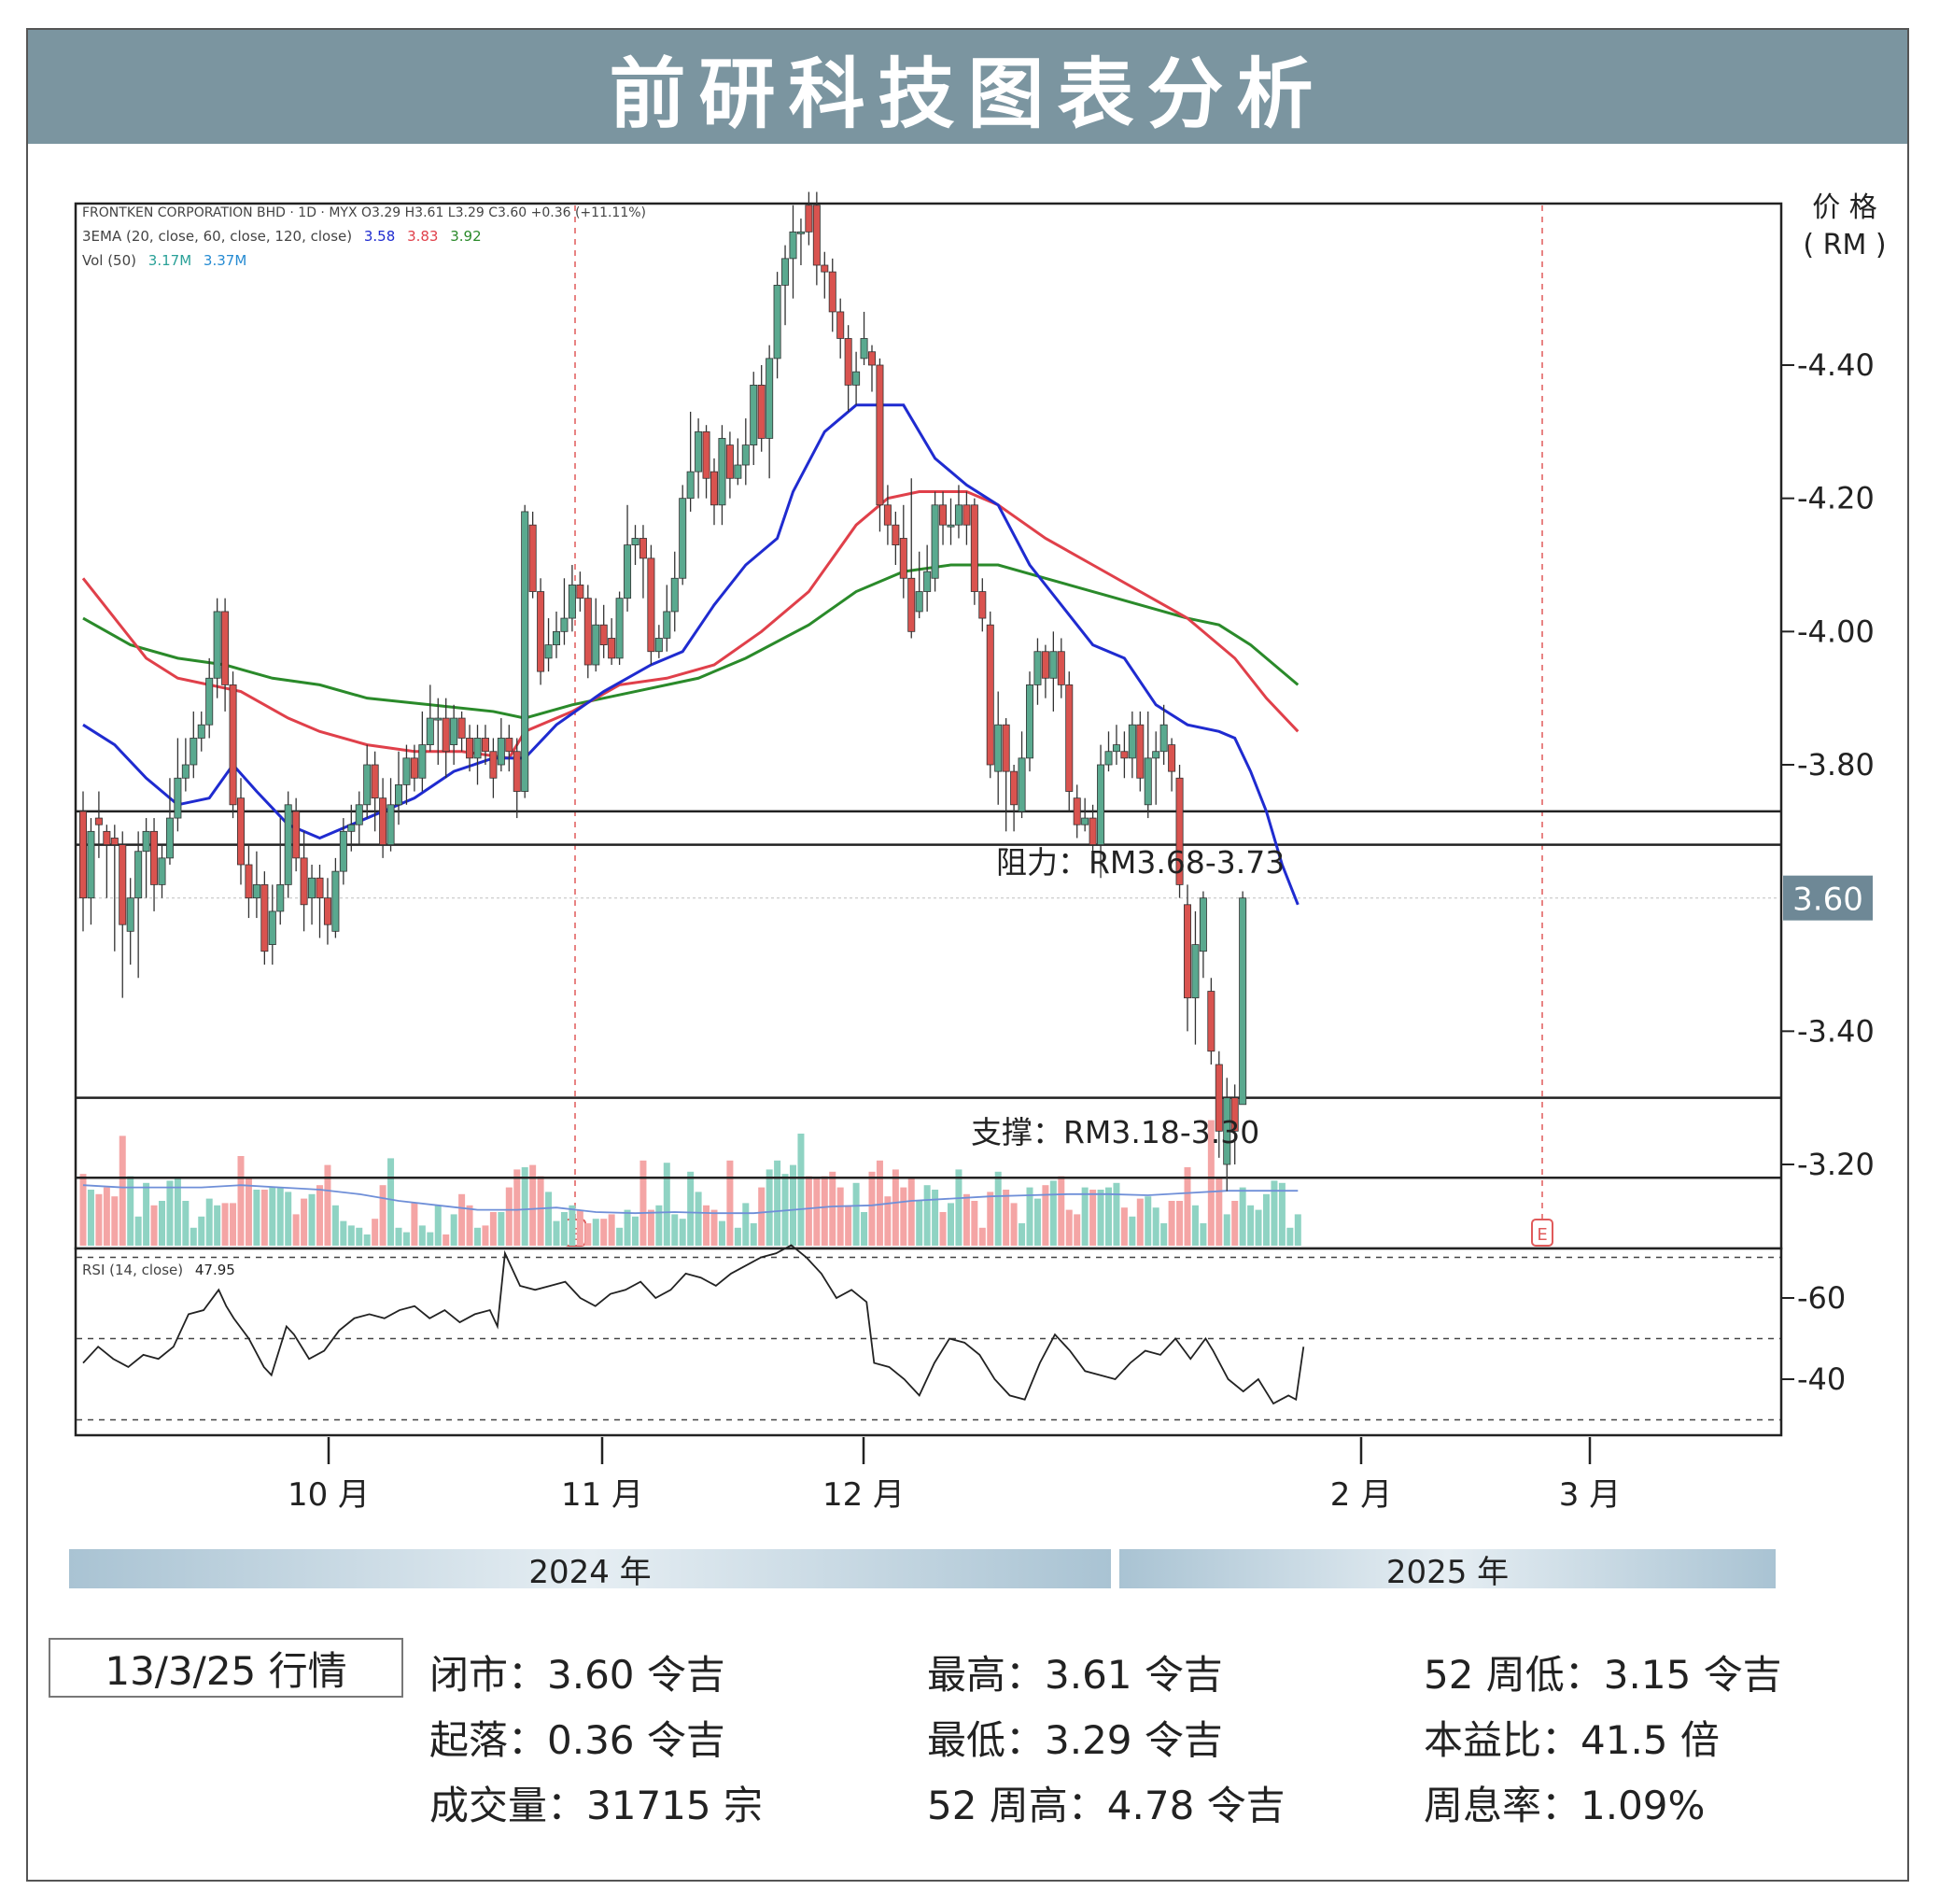  Describe the element at coordinates (1836, 631) in the screenshot. I see `price-tick-label: -4.00` at that location.